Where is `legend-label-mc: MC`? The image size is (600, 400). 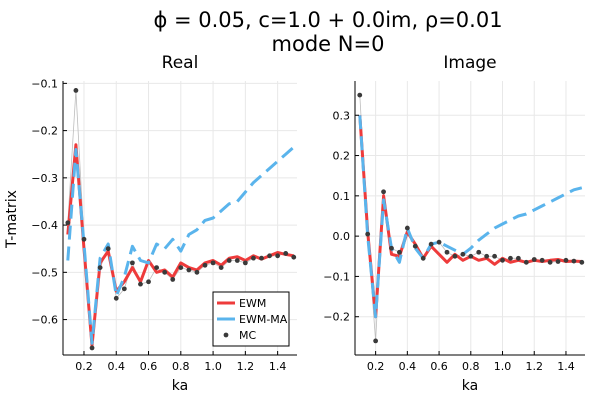
legend-label-mc: MC is located at coordinates (247, 335).